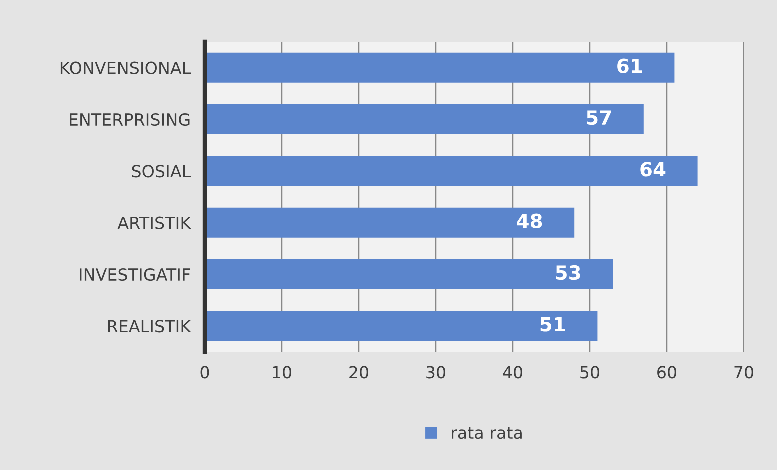  I want to click on y-tick-label: SOSIAL, so click(162, 171).